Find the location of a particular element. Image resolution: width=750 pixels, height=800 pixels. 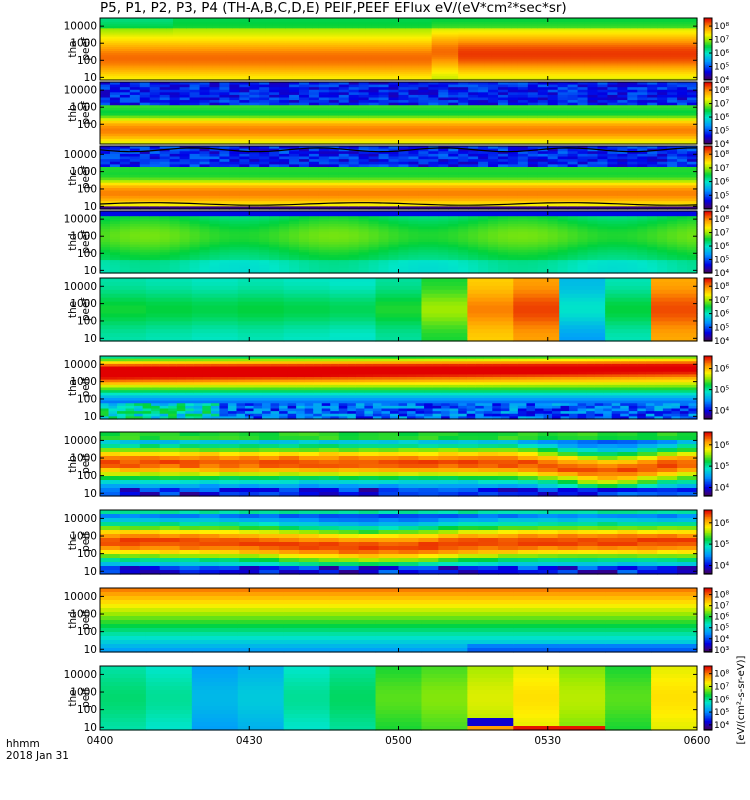

y-tick-label: 10 is located at coordinates (90, 78).